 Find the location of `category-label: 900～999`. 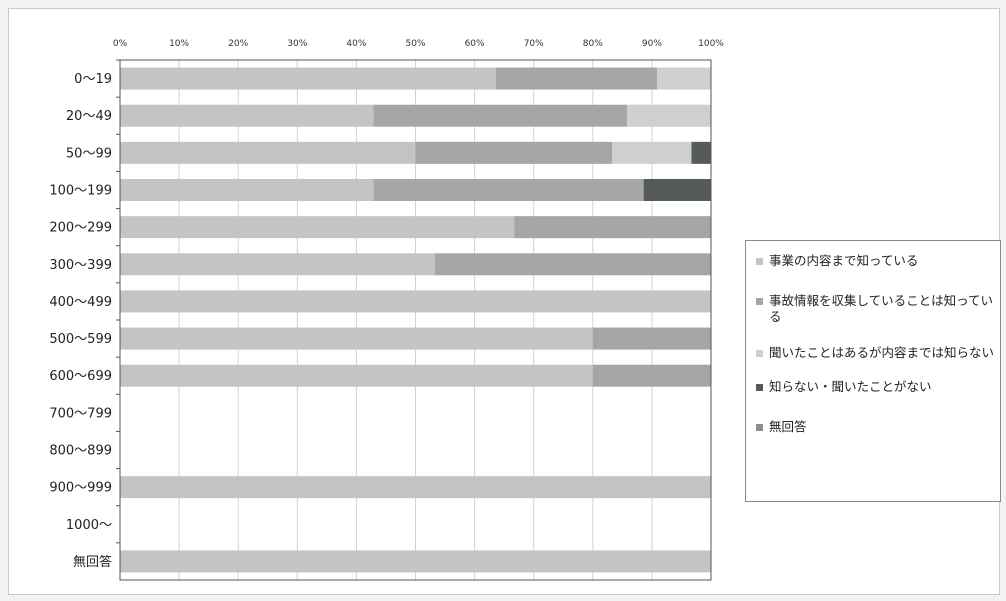

category-label: 900～999 is located at coordinates (80, 488).